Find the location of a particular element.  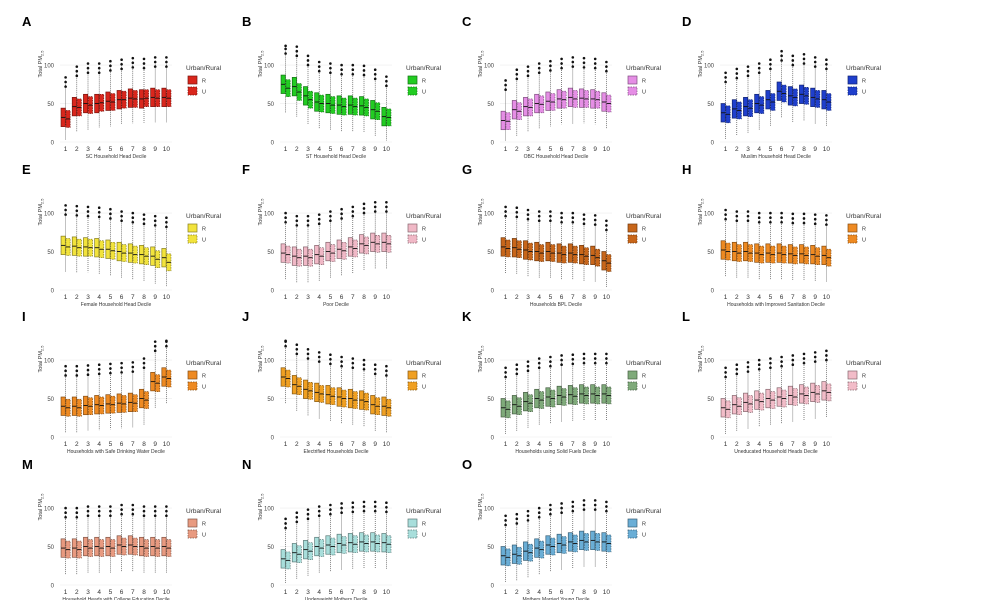

x-tick-label: 1 is located at coordinates (506, 149).